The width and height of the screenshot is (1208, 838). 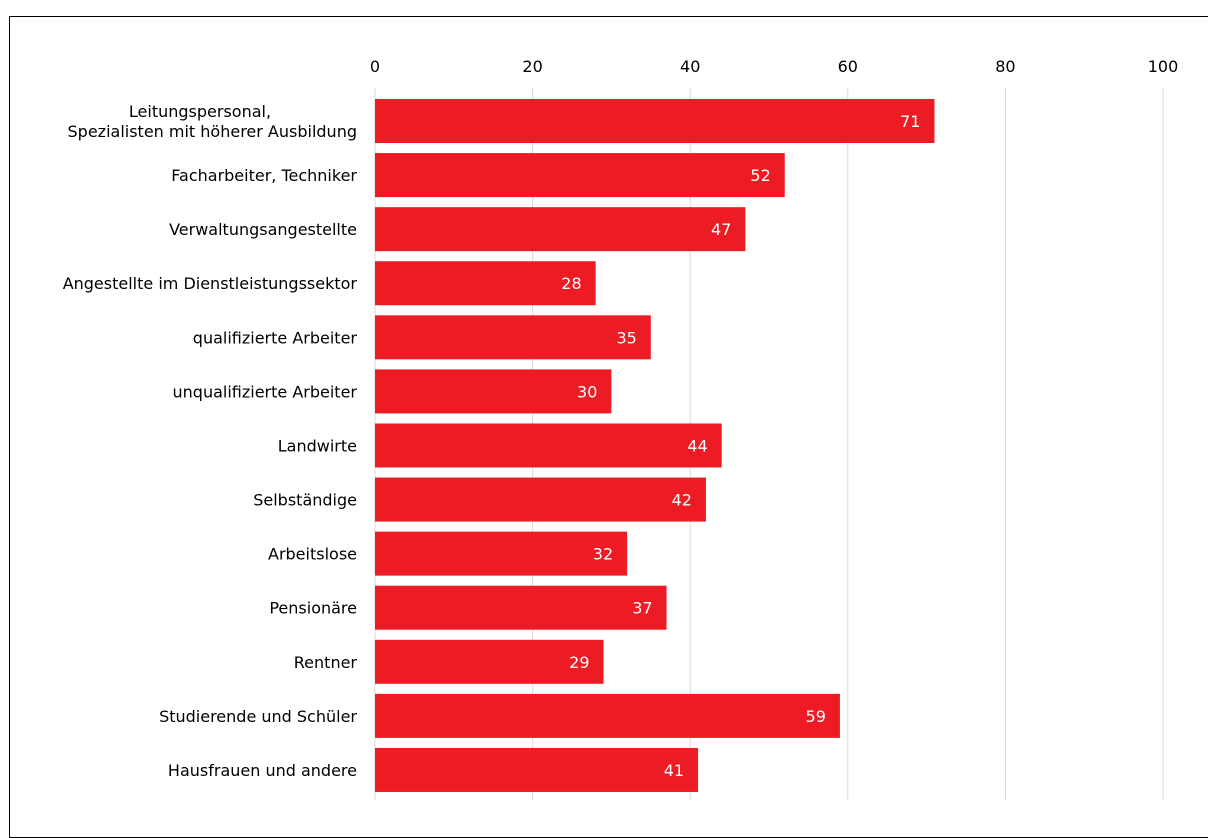 What do you see at coordinates (264, 175) in the screenshot?
I see `category-label: Facharbeiter, Techniker` at bounding box center [264, 175].